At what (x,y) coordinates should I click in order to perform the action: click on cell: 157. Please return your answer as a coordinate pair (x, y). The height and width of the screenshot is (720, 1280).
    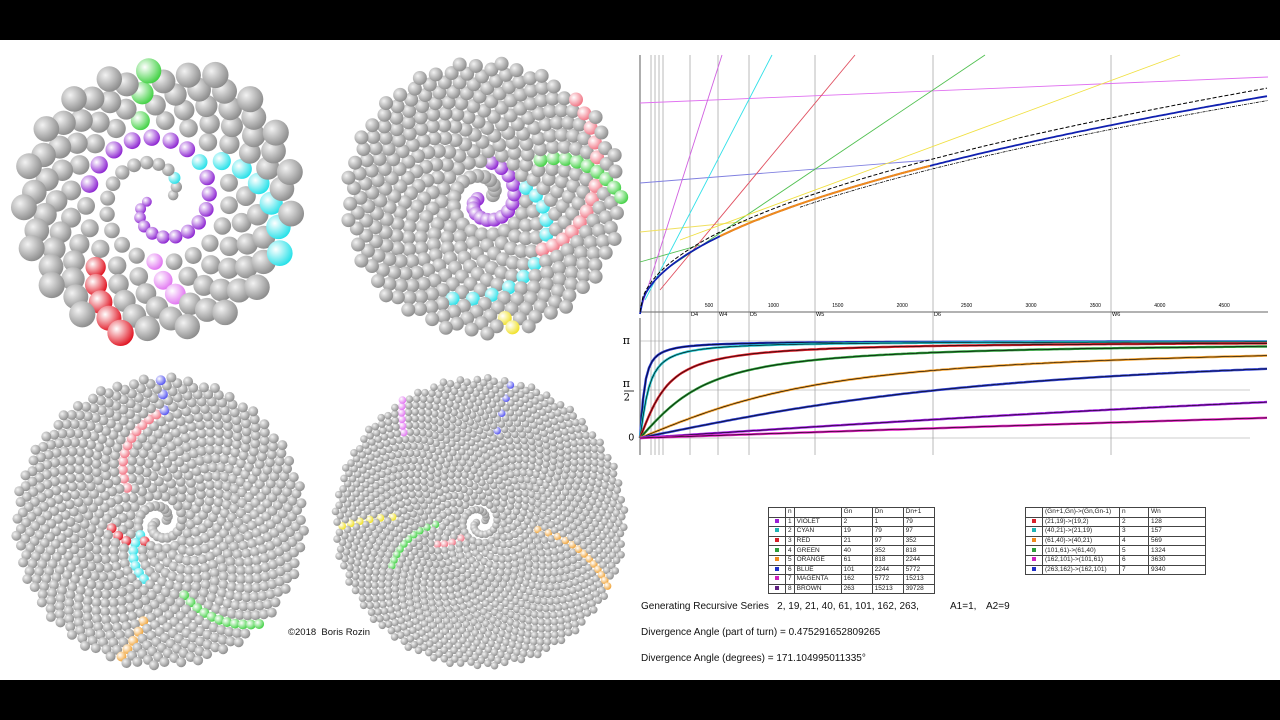
    Looking at the image, I should click on (1177, 531).